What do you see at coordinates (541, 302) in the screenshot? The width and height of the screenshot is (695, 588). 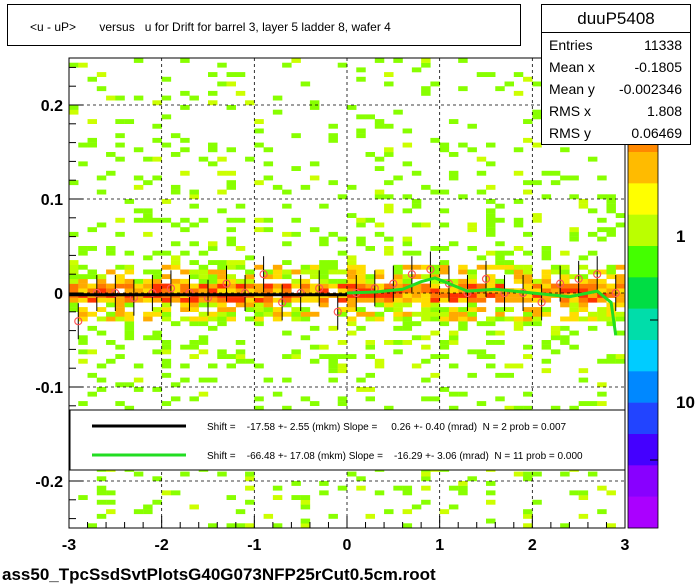 I see `profile-point` at bounding box center [541, 302].